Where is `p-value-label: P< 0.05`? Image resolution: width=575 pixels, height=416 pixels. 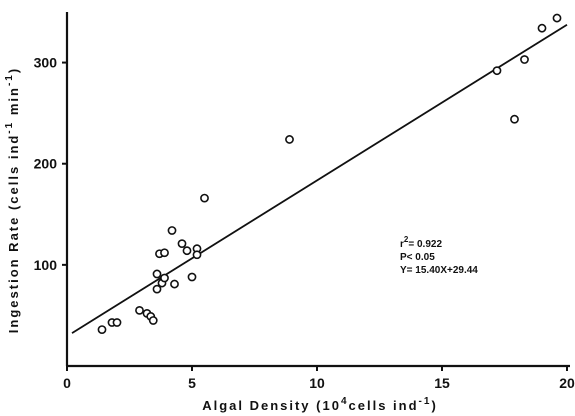 p-value-label: P< 0.05 is located at coordinates (417, 257).